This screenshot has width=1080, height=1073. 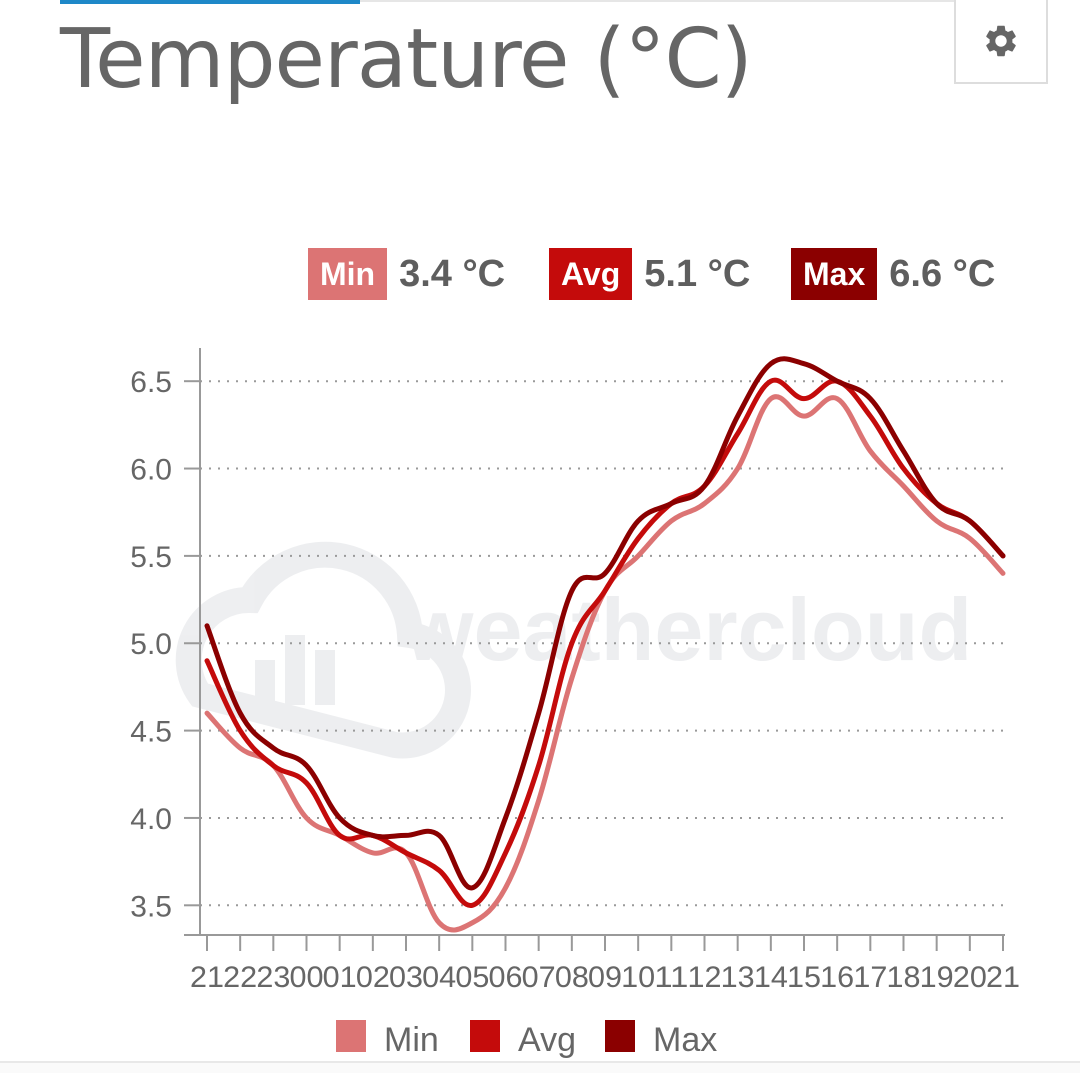 What do you see at coordinates (439, 977) in the screenshot?
I see `x-tick-label: 04` at bounding box center [439, 977].